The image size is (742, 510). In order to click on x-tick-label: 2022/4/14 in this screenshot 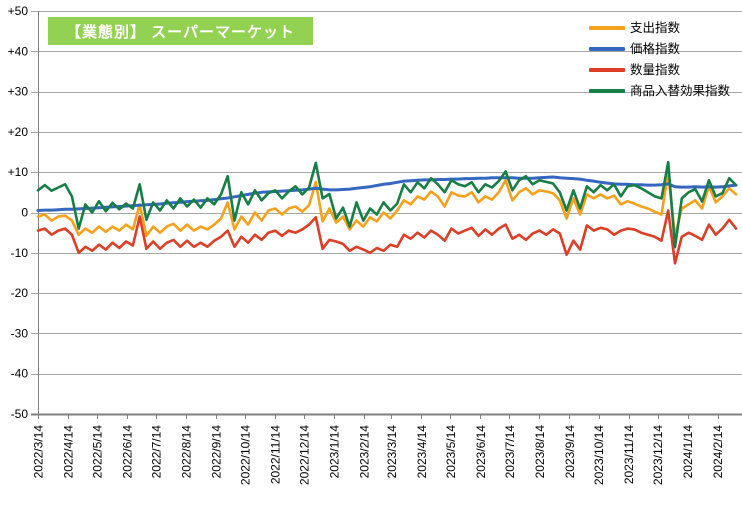, I will do `click(69, 452)`.